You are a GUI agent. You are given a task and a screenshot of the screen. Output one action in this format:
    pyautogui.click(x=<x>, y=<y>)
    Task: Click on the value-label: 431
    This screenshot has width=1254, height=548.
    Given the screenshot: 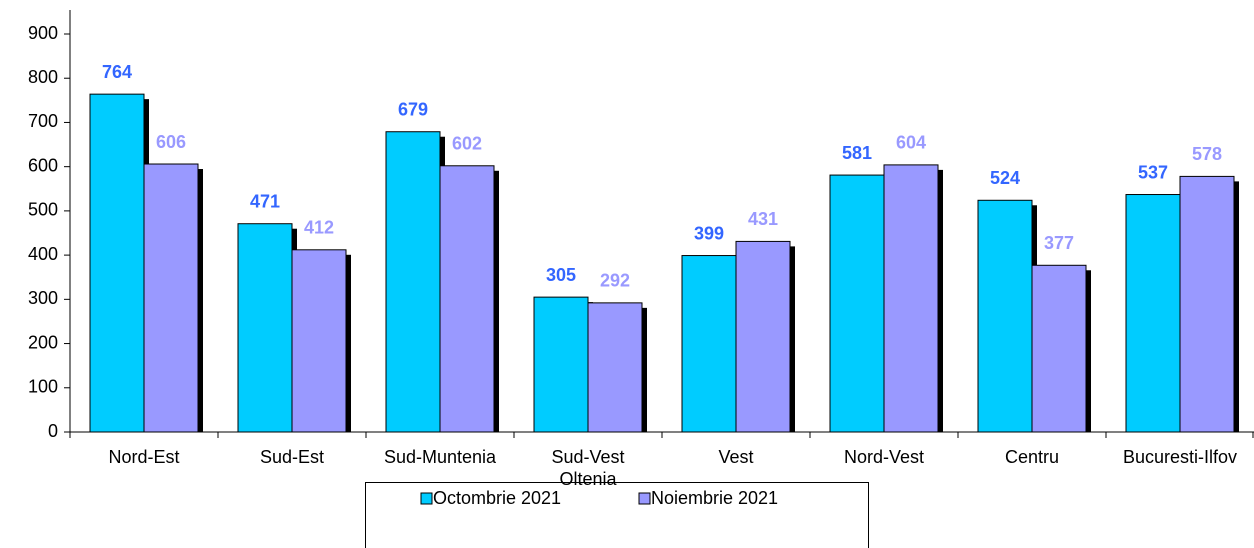 What is the action you would take?
    pyautogui.click(x=763, y=219)
    